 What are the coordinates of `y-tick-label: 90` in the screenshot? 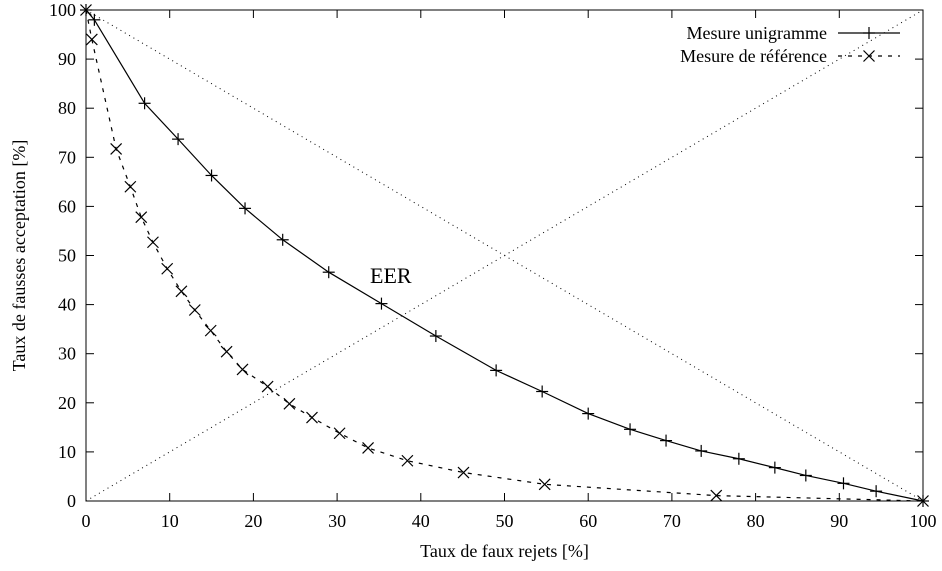 It's located at (67, 59).